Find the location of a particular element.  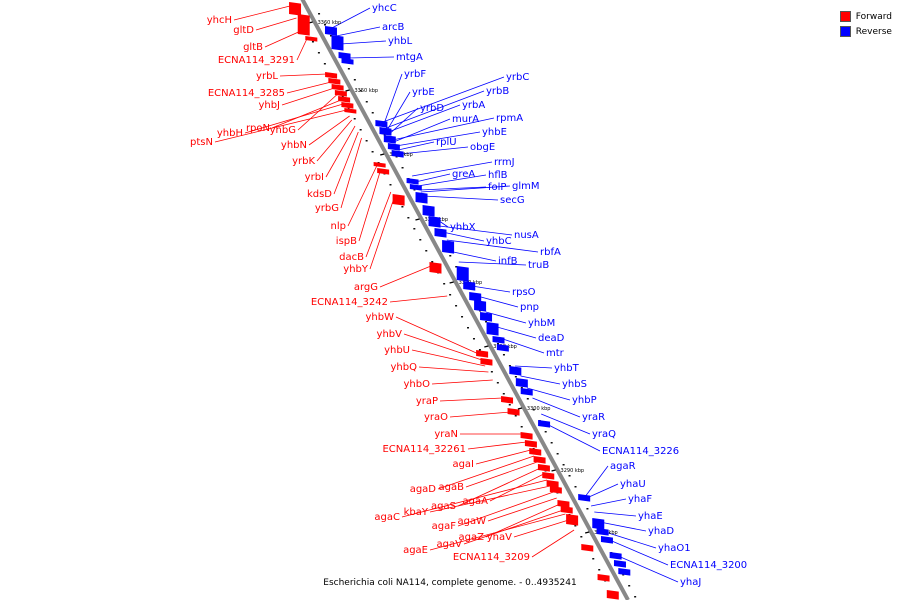

forward-gene-label: ptsN is located at coordinates (201, 142).